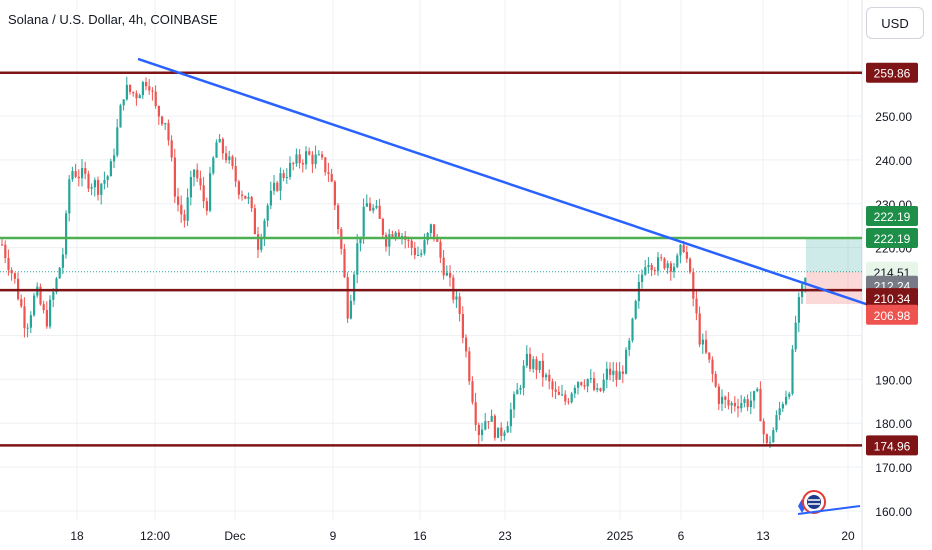 This screenshot has height=550, width=932. What do you see at coordinates (893, 424) in the screenshot?
I see `y-tick-label: 180.00` at bounding box center [893, 424].